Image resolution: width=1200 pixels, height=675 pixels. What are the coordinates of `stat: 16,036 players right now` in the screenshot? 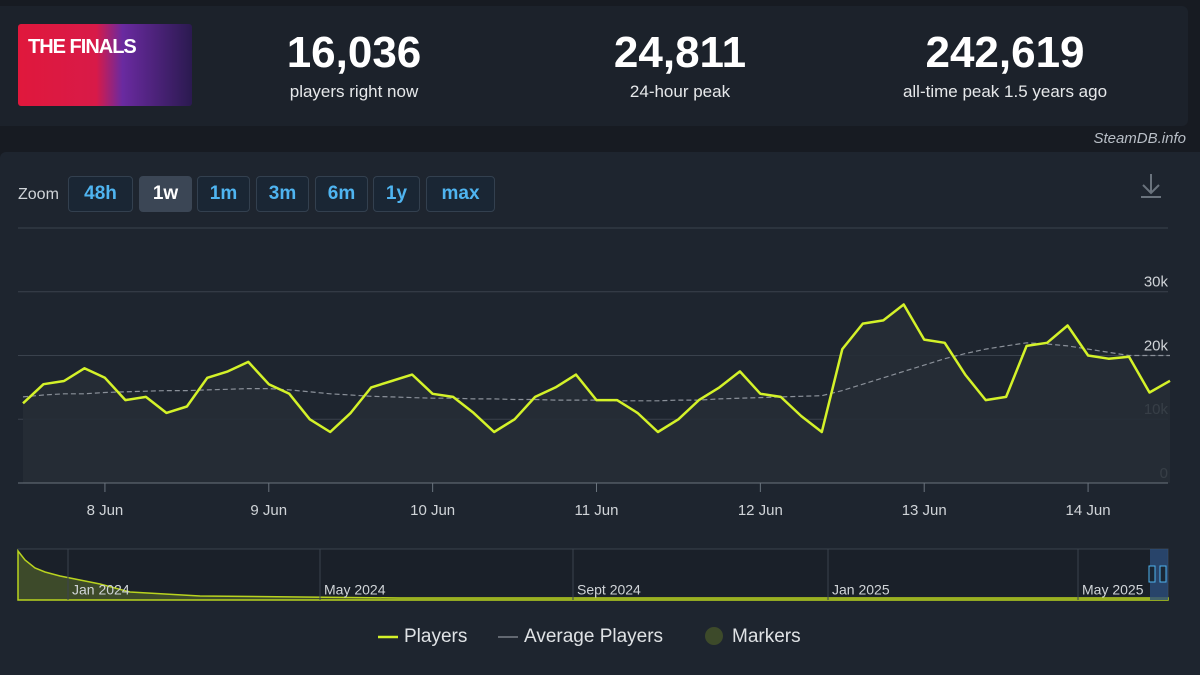 It's located at (354, 65).